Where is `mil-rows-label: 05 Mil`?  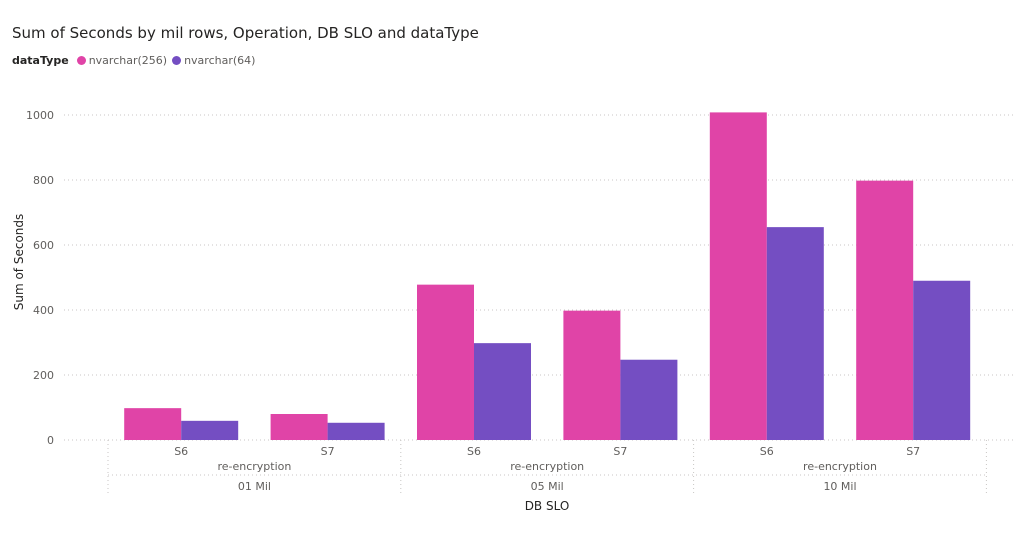 mil-rows-label: 05 Mil is located at coordinates (547, 486).